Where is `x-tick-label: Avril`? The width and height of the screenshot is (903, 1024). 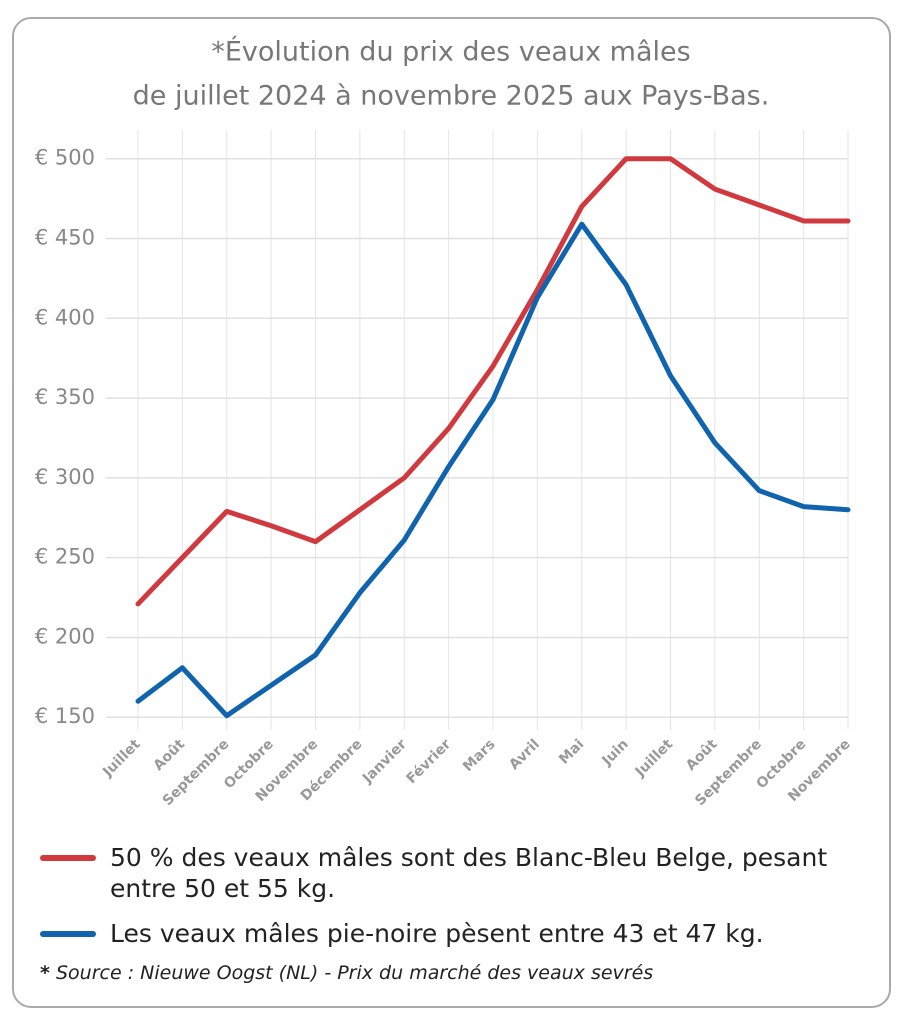
x-tick-label: Avril is located at coordinates (524, 754).